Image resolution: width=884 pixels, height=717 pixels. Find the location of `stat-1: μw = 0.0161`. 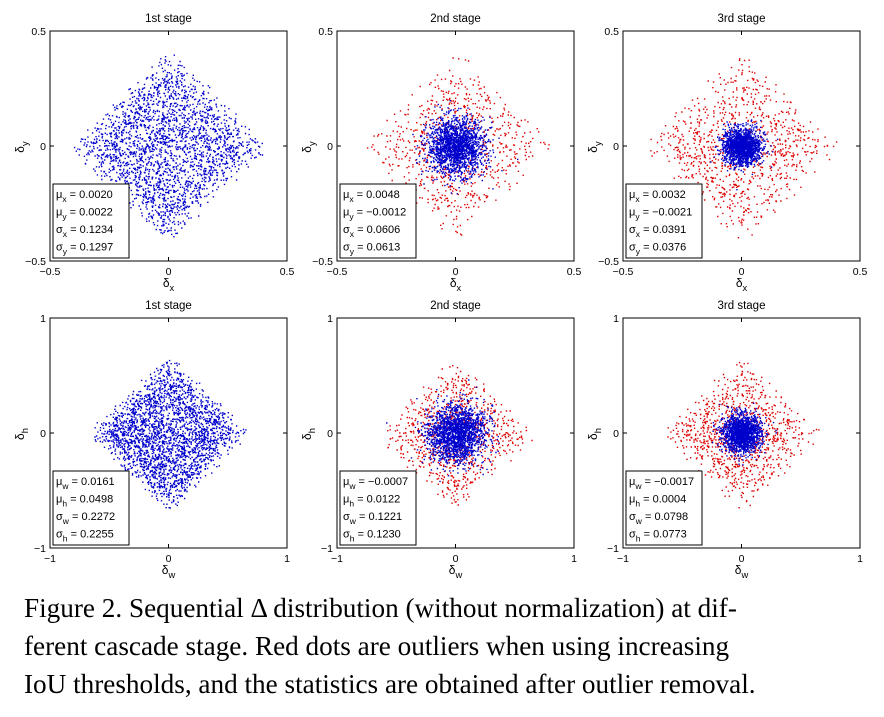

stat-1: μw = 0.0161 is located at coordinates (85, 483).